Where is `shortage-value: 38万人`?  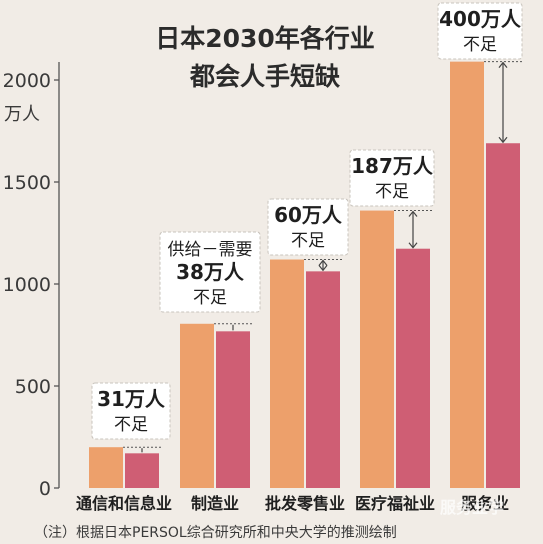
shortage-value: 38万人 is located at coordinates (210, 272).